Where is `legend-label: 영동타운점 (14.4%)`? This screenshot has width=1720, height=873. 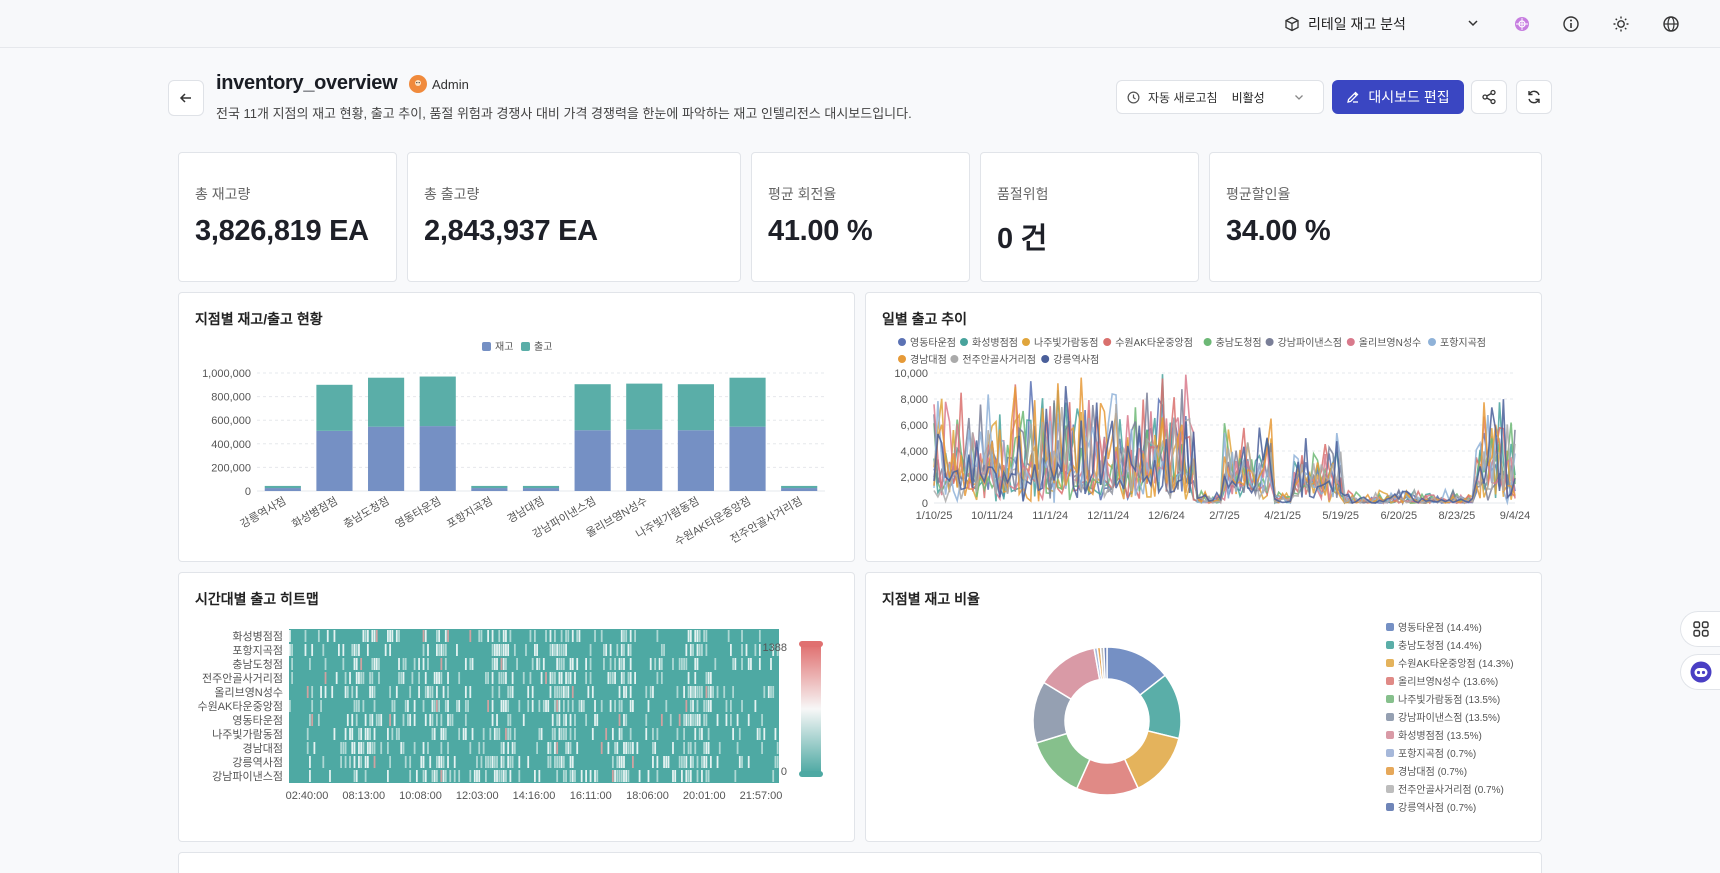
legend-label: 영동타운점 (14.4%) is located at coordinates (1440, 628).